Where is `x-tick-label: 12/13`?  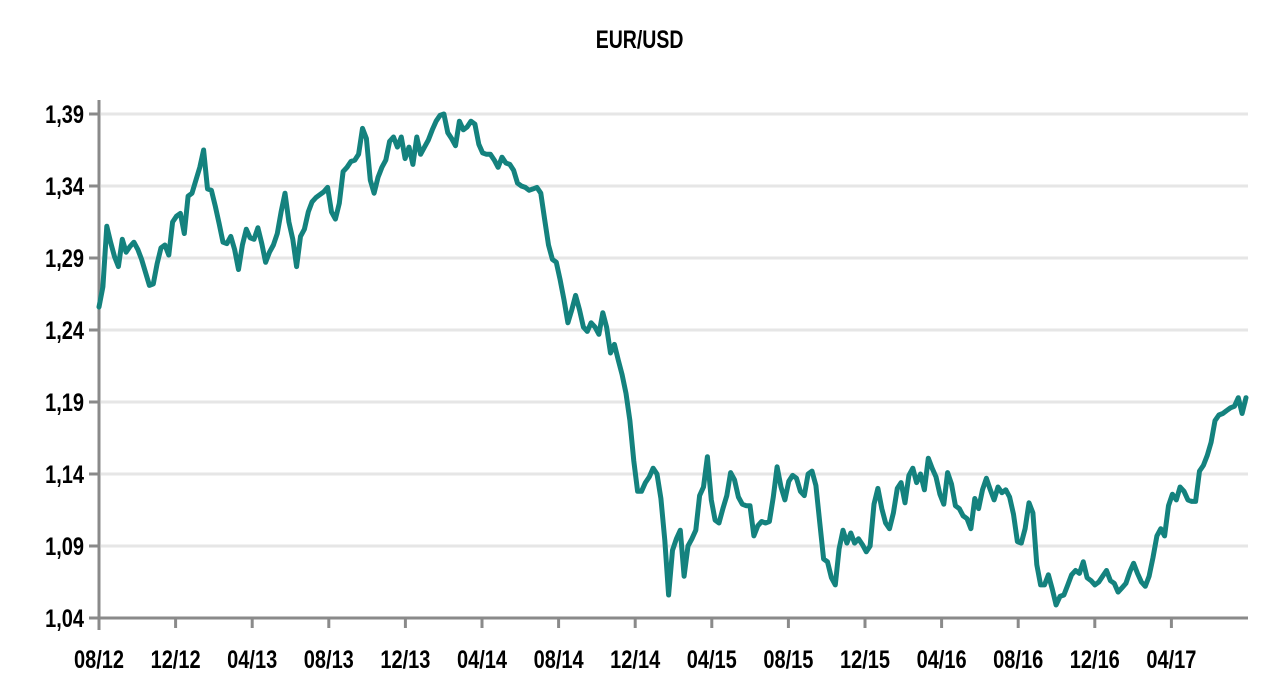 x-tick-label: 12/13 is located at coordinates (405, 660).